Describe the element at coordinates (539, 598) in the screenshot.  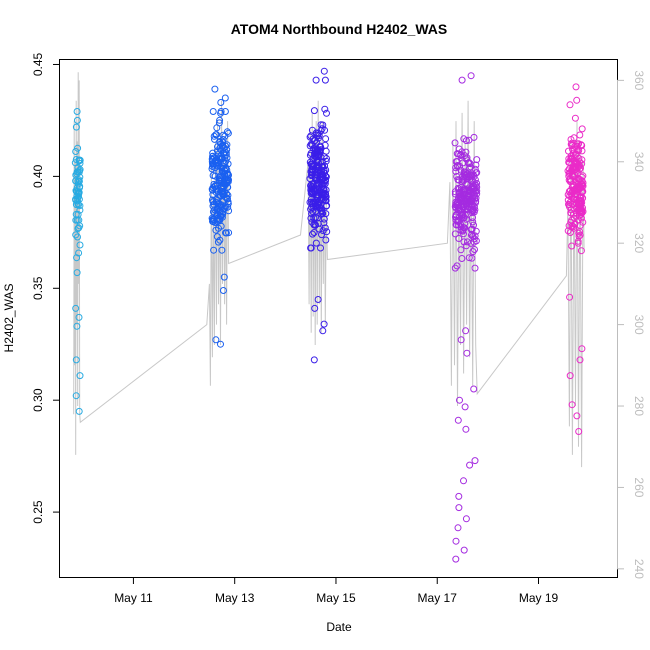
I see `x-tick-label: May 19` at that location.